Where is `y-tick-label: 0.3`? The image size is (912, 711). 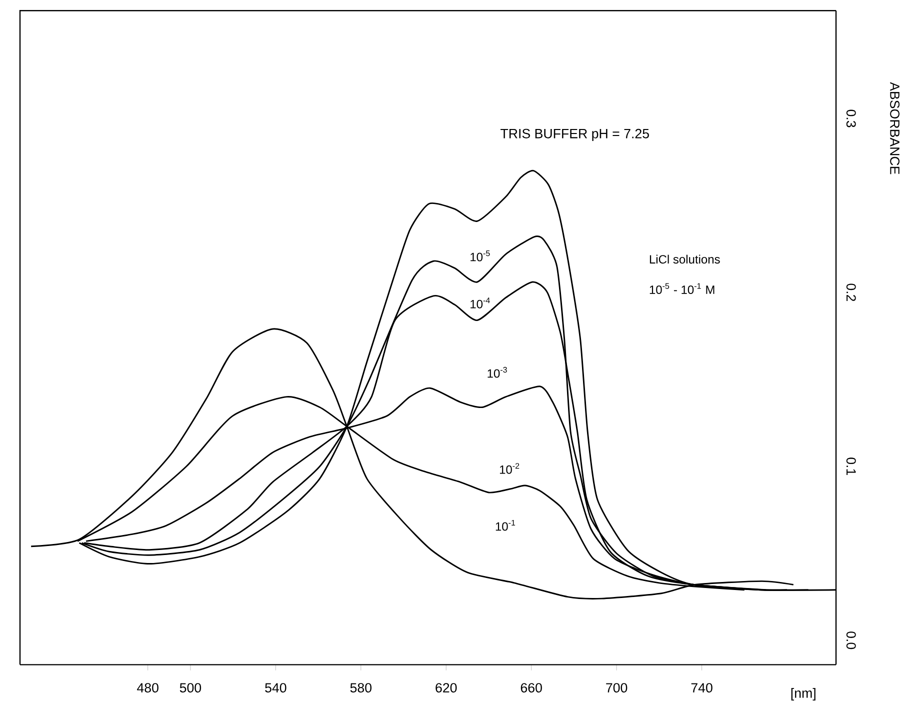
y-tick-label: 0.3 is located at coordinates (851, 119).